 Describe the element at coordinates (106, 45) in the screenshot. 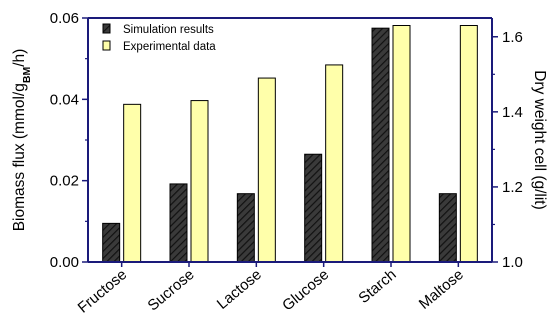

I see `legend-swatch-experimental` at that location.